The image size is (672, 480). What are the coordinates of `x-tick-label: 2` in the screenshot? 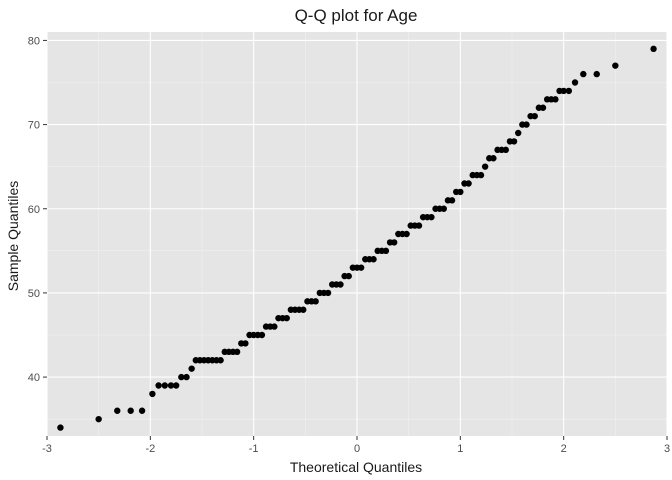 It's located at (564, 449).